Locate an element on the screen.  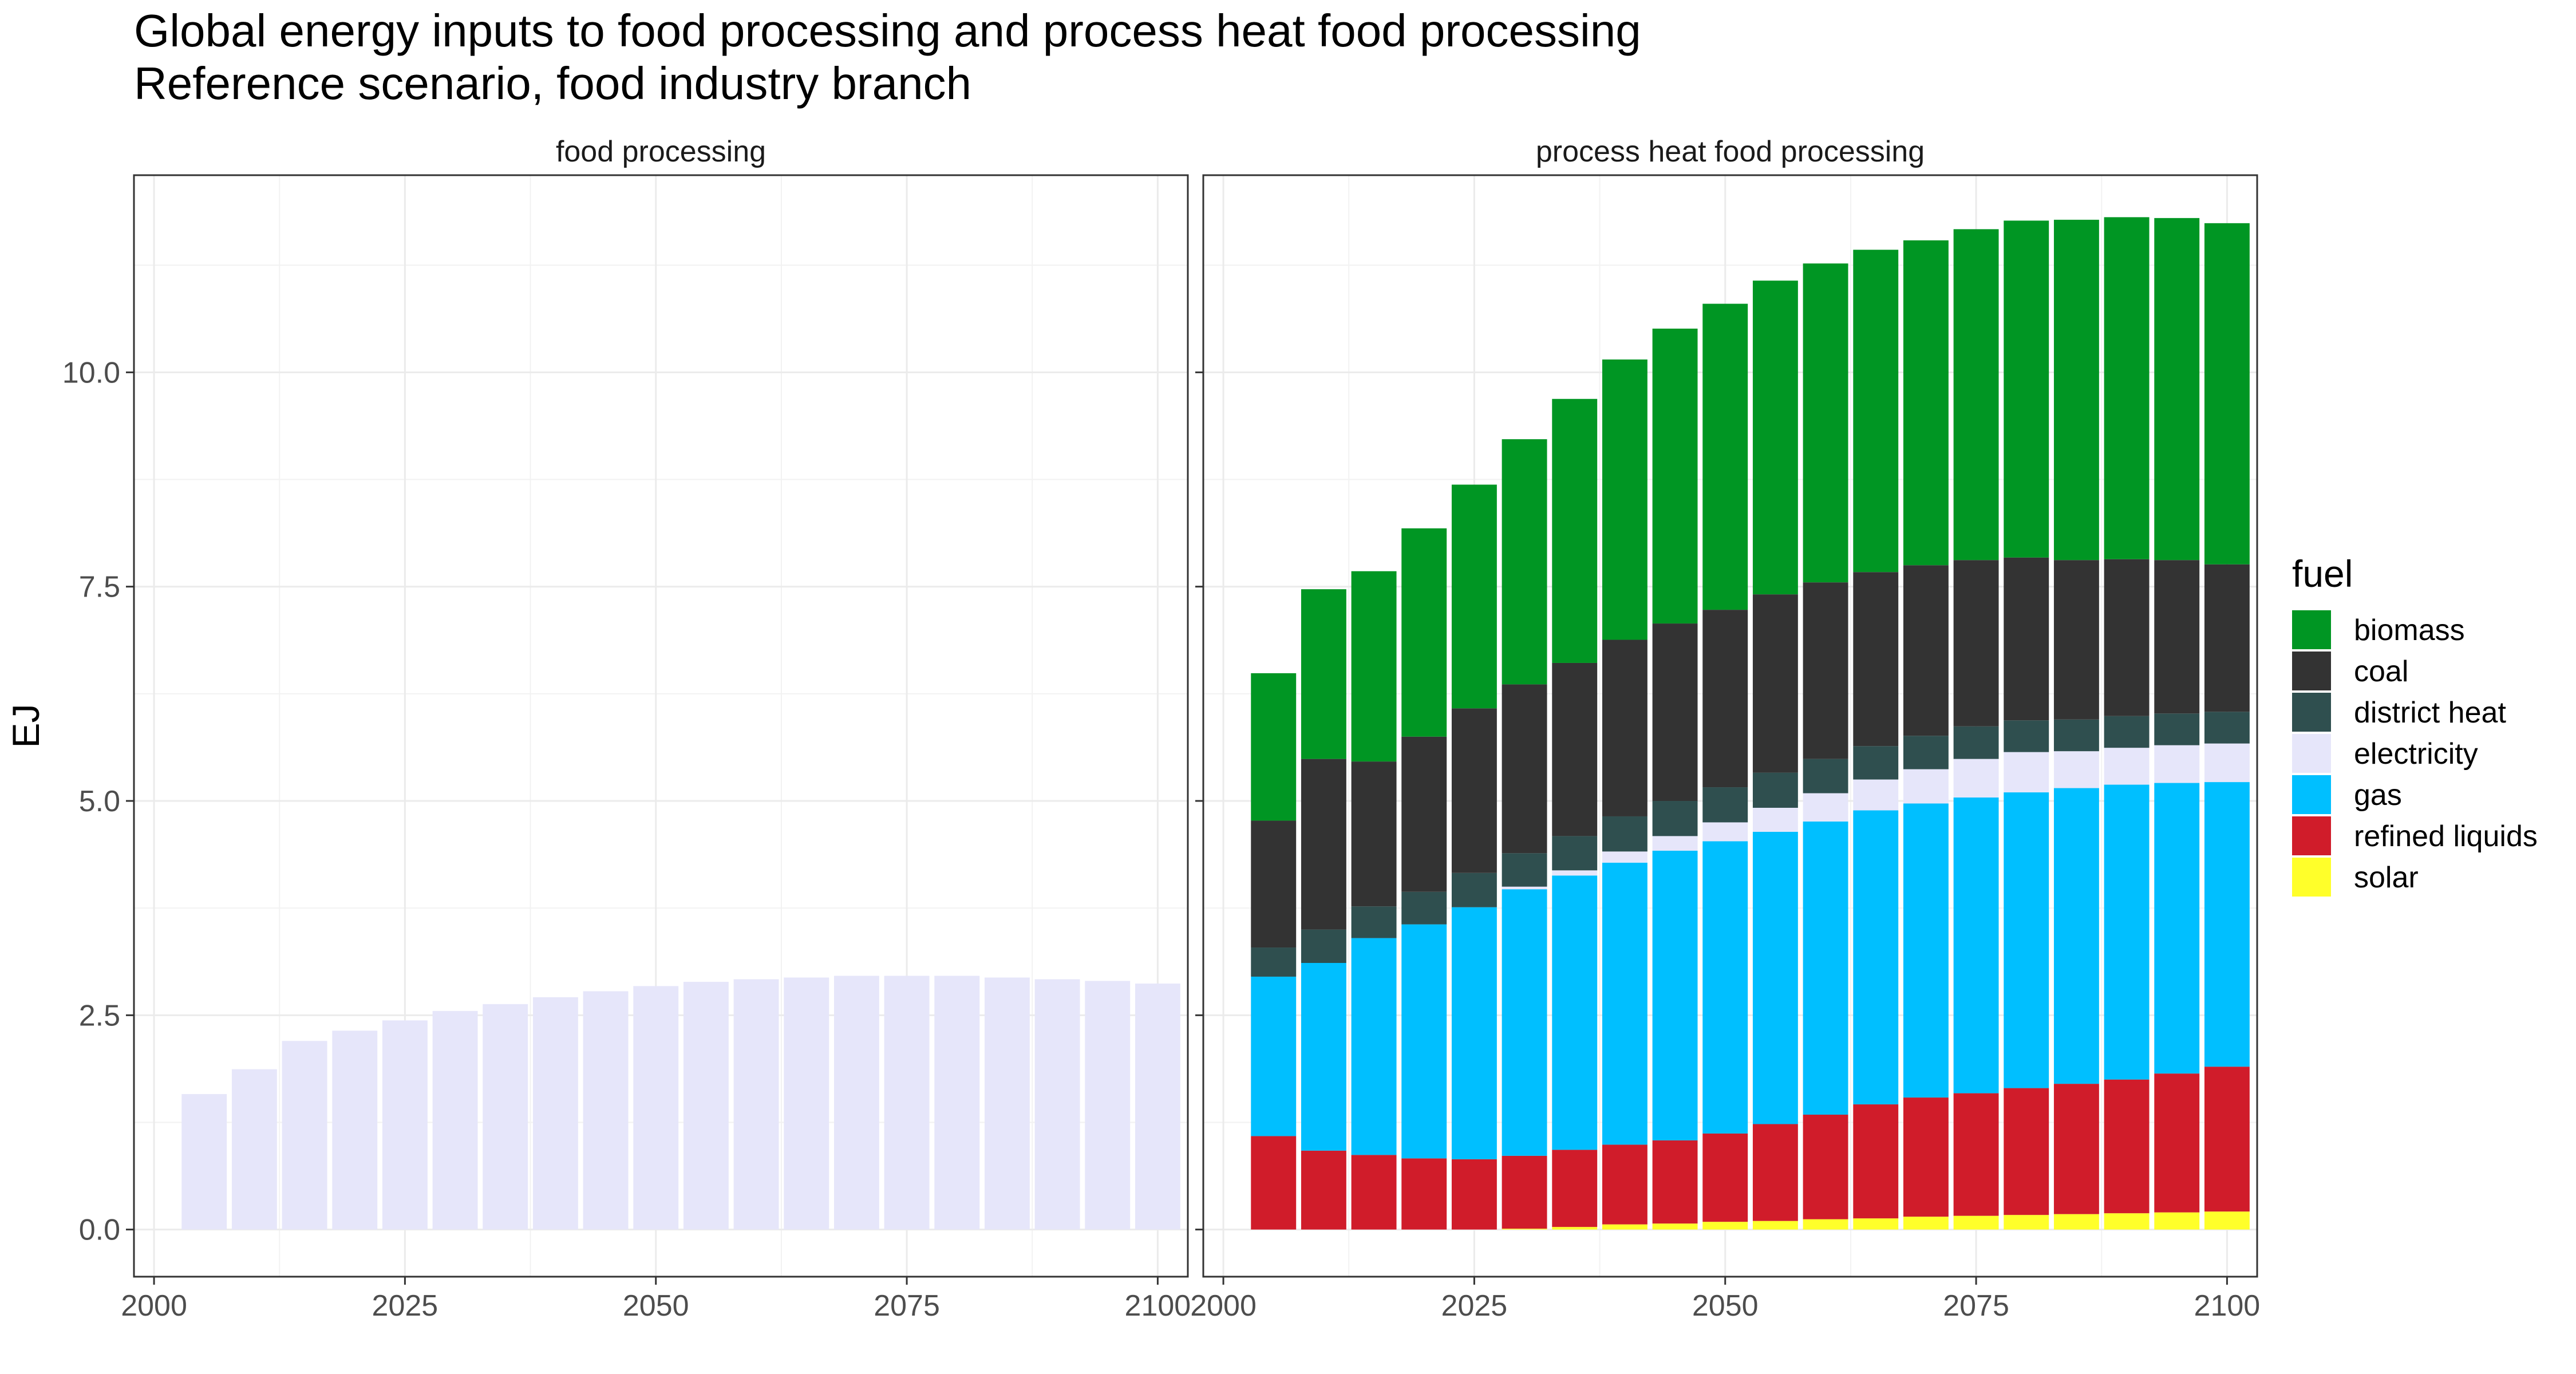
bar-electricity-2040 is located at coordinates (555, 1113).